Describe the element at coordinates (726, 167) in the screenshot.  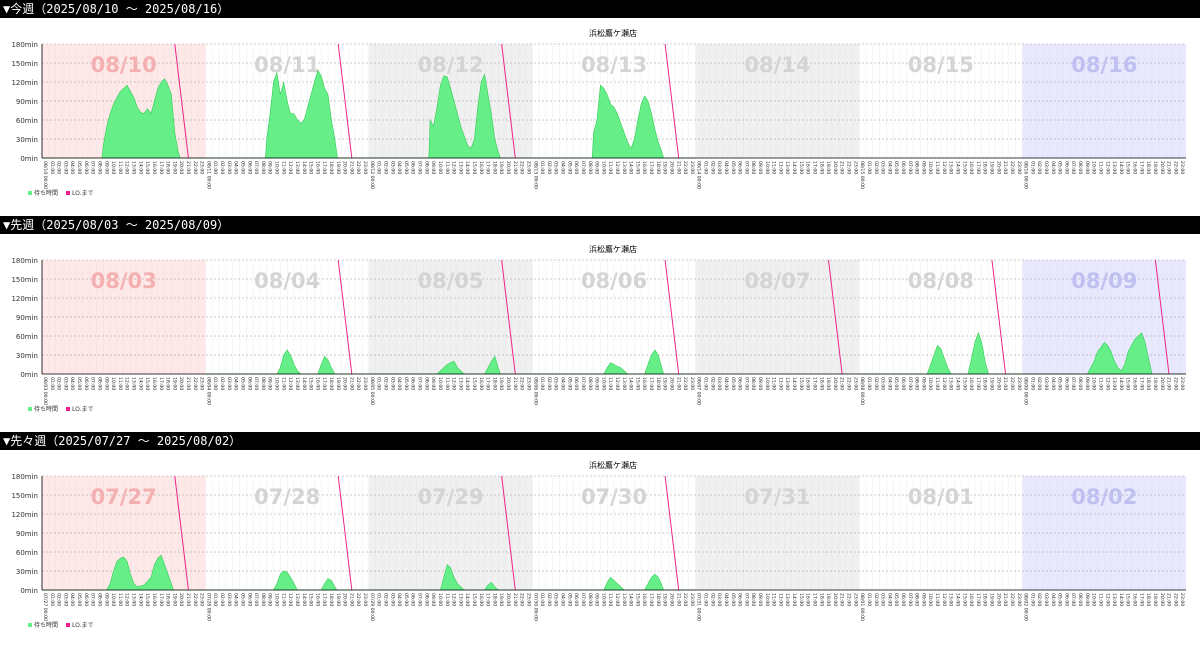
I see `x-tick-label: 04:00` at that location.